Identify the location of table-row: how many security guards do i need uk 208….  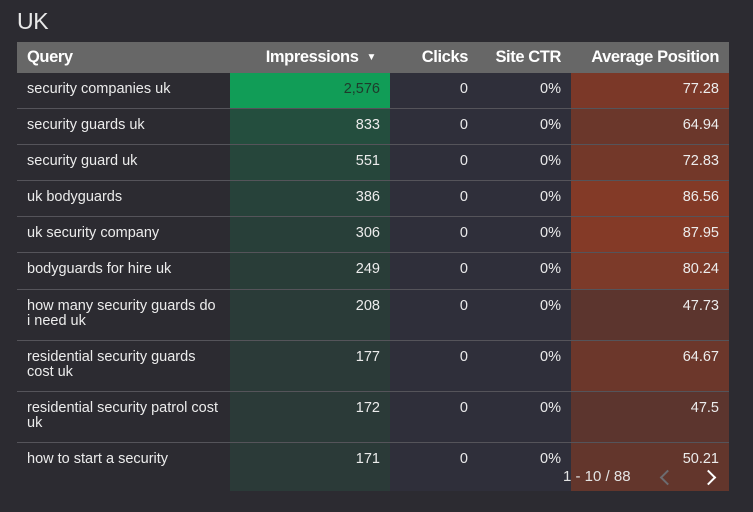
(373, 315).